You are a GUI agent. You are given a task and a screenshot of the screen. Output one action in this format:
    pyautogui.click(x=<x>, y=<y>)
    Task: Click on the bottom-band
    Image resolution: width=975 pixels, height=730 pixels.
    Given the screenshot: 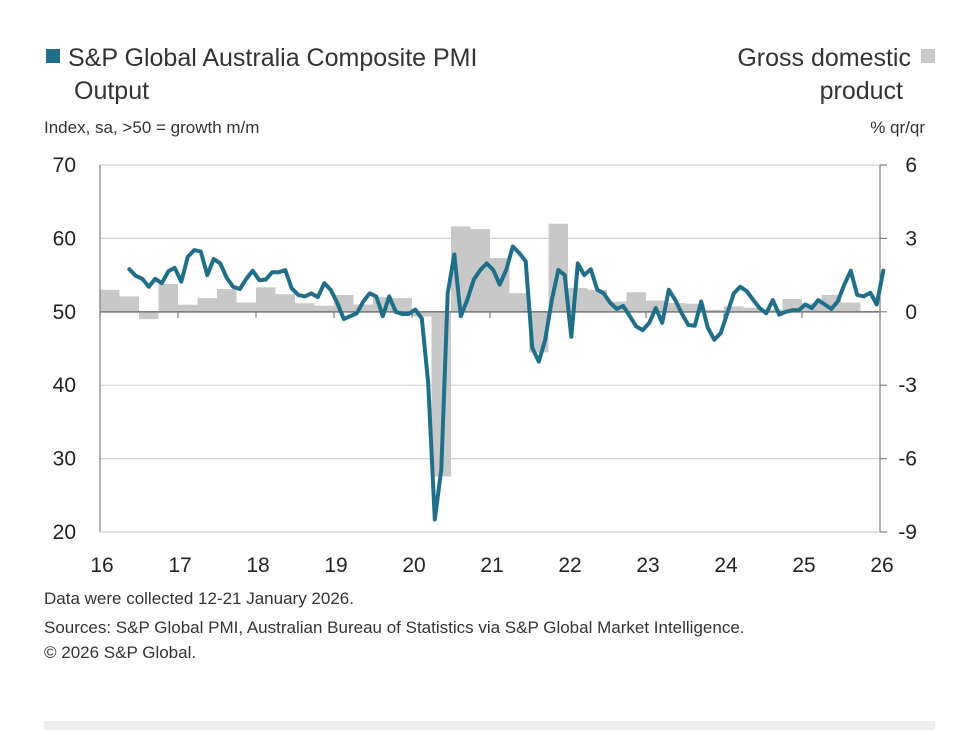 What is the action you would take?
    pyautogui.click(x=489, y=725)
    